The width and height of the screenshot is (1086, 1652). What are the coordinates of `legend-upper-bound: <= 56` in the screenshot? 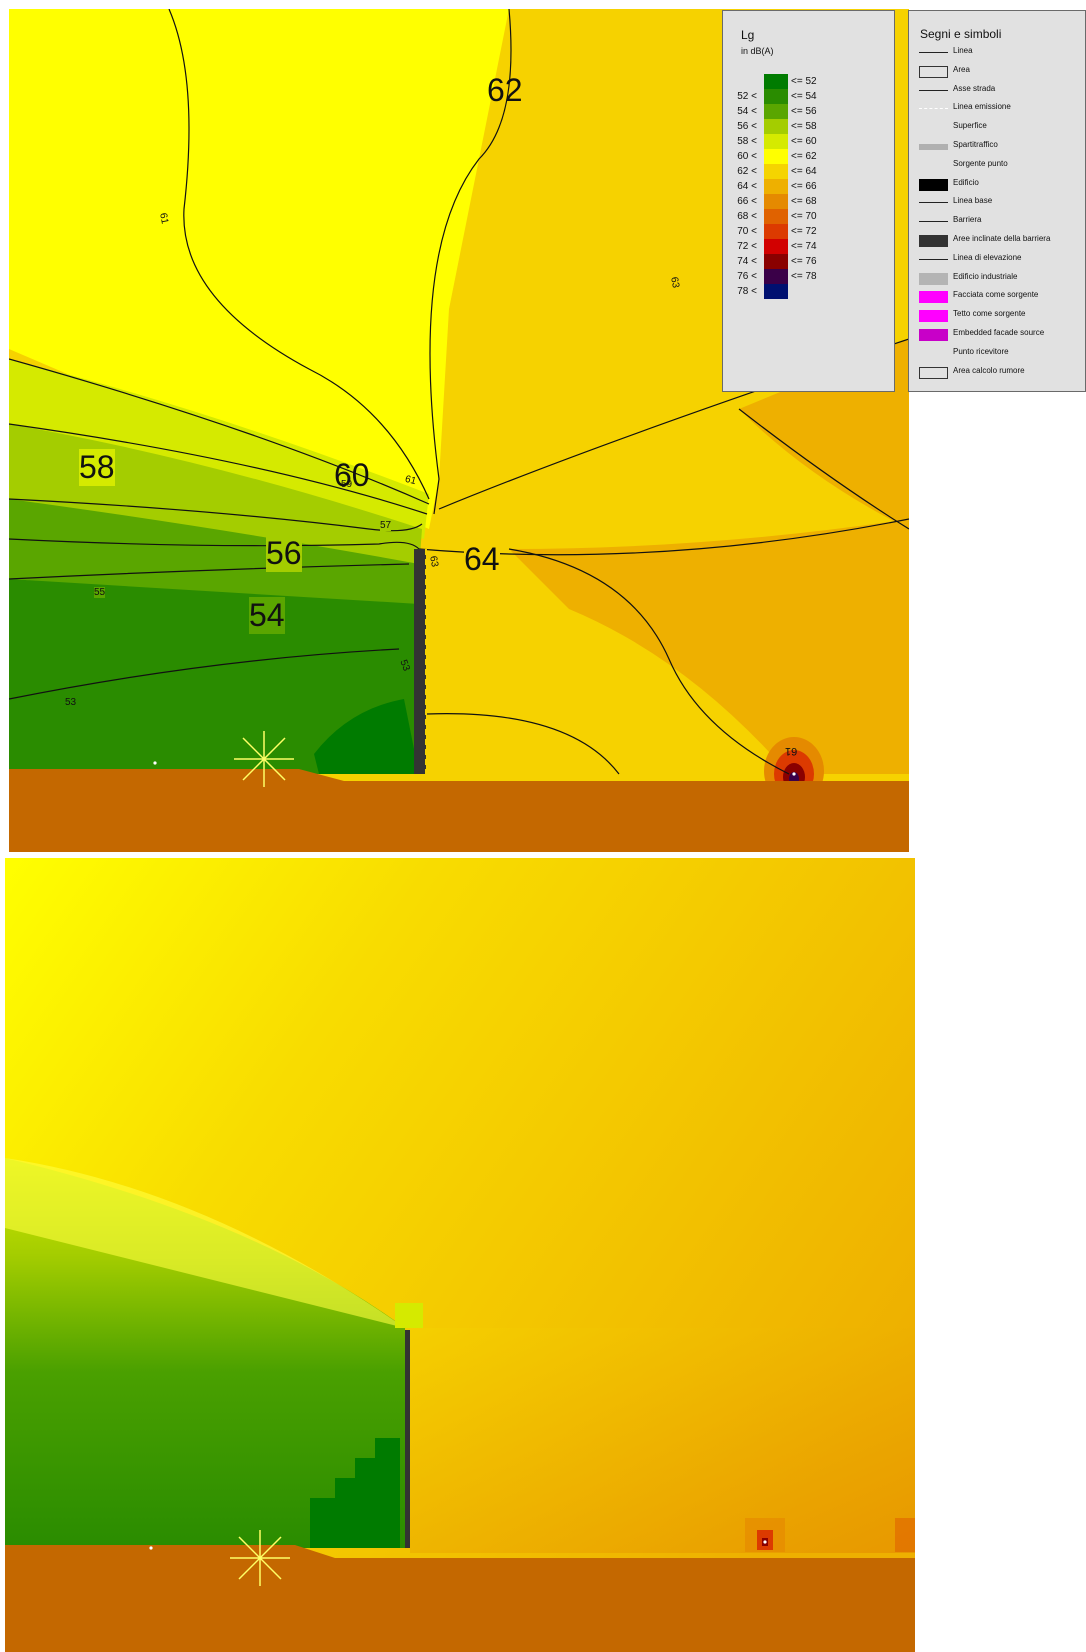 It's located at (804, 111).